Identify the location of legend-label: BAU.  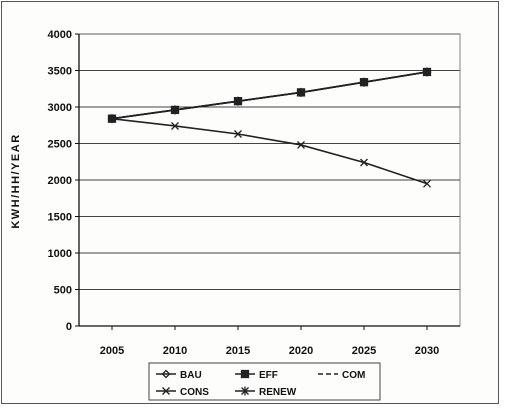
(191, 375).